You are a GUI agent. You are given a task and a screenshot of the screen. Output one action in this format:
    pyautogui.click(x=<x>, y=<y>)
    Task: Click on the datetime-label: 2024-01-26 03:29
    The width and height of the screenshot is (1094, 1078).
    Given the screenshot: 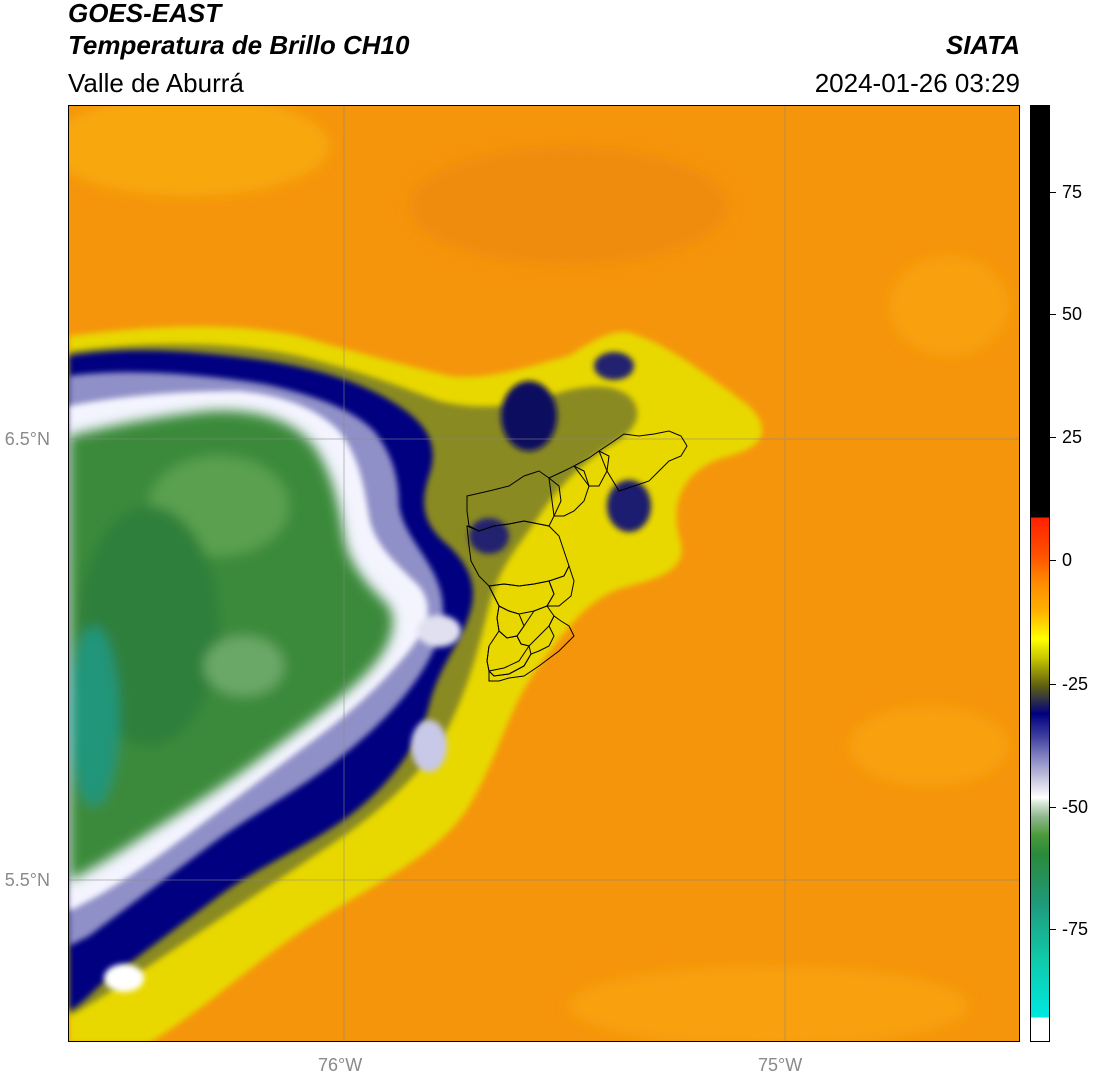 What is the action you would take?
    pyautogui.click(x=917, y=83)
    